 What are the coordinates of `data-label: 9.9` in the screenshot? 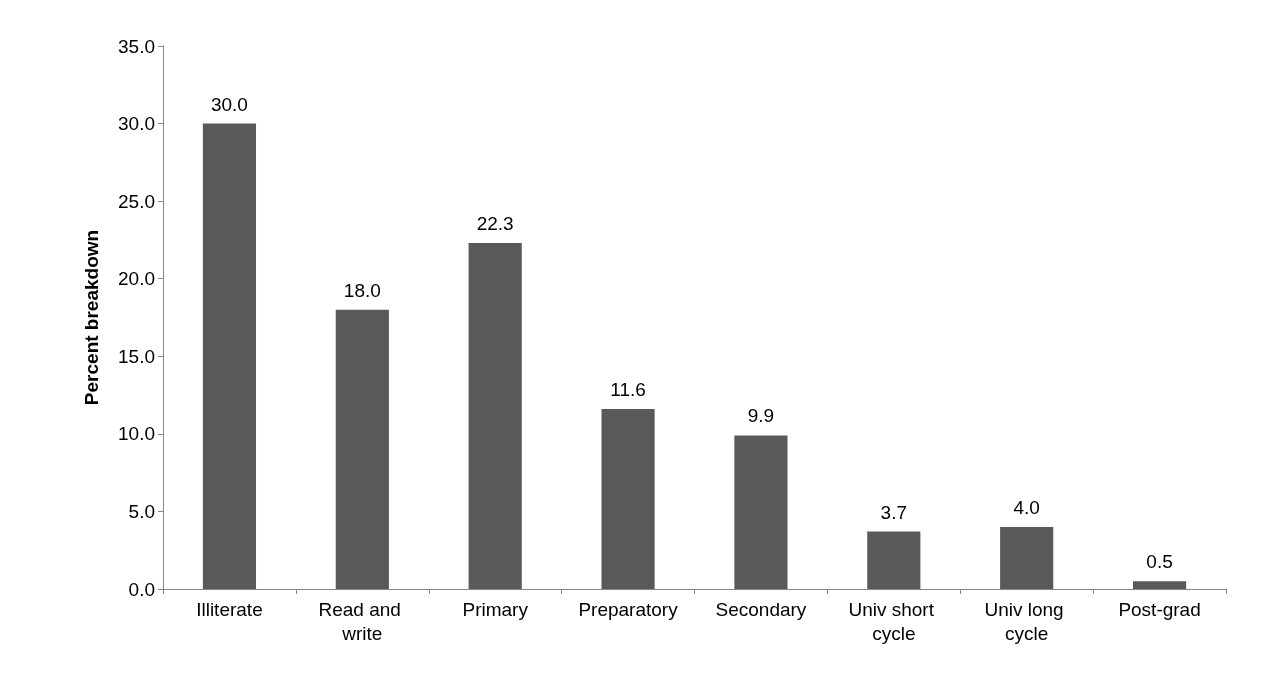 It's located at (761, 416).